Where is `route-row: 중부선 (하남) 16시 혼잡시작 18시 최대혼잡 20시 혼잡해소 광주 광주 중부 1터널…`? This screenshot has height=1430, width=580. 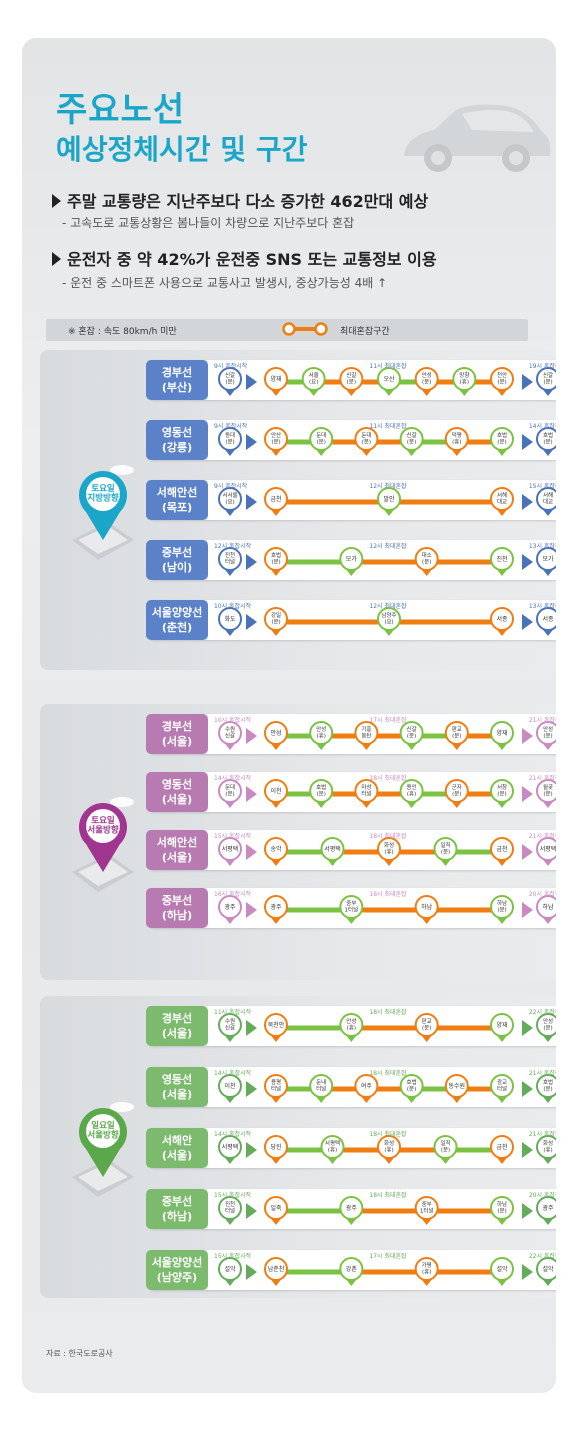
route-row: 중부선 (하남) 16시 혼잡시작 18시 최대혼잡 20시 혼잡해소 광주 광주 중부 1터널… is located at coordinates (351, 908).